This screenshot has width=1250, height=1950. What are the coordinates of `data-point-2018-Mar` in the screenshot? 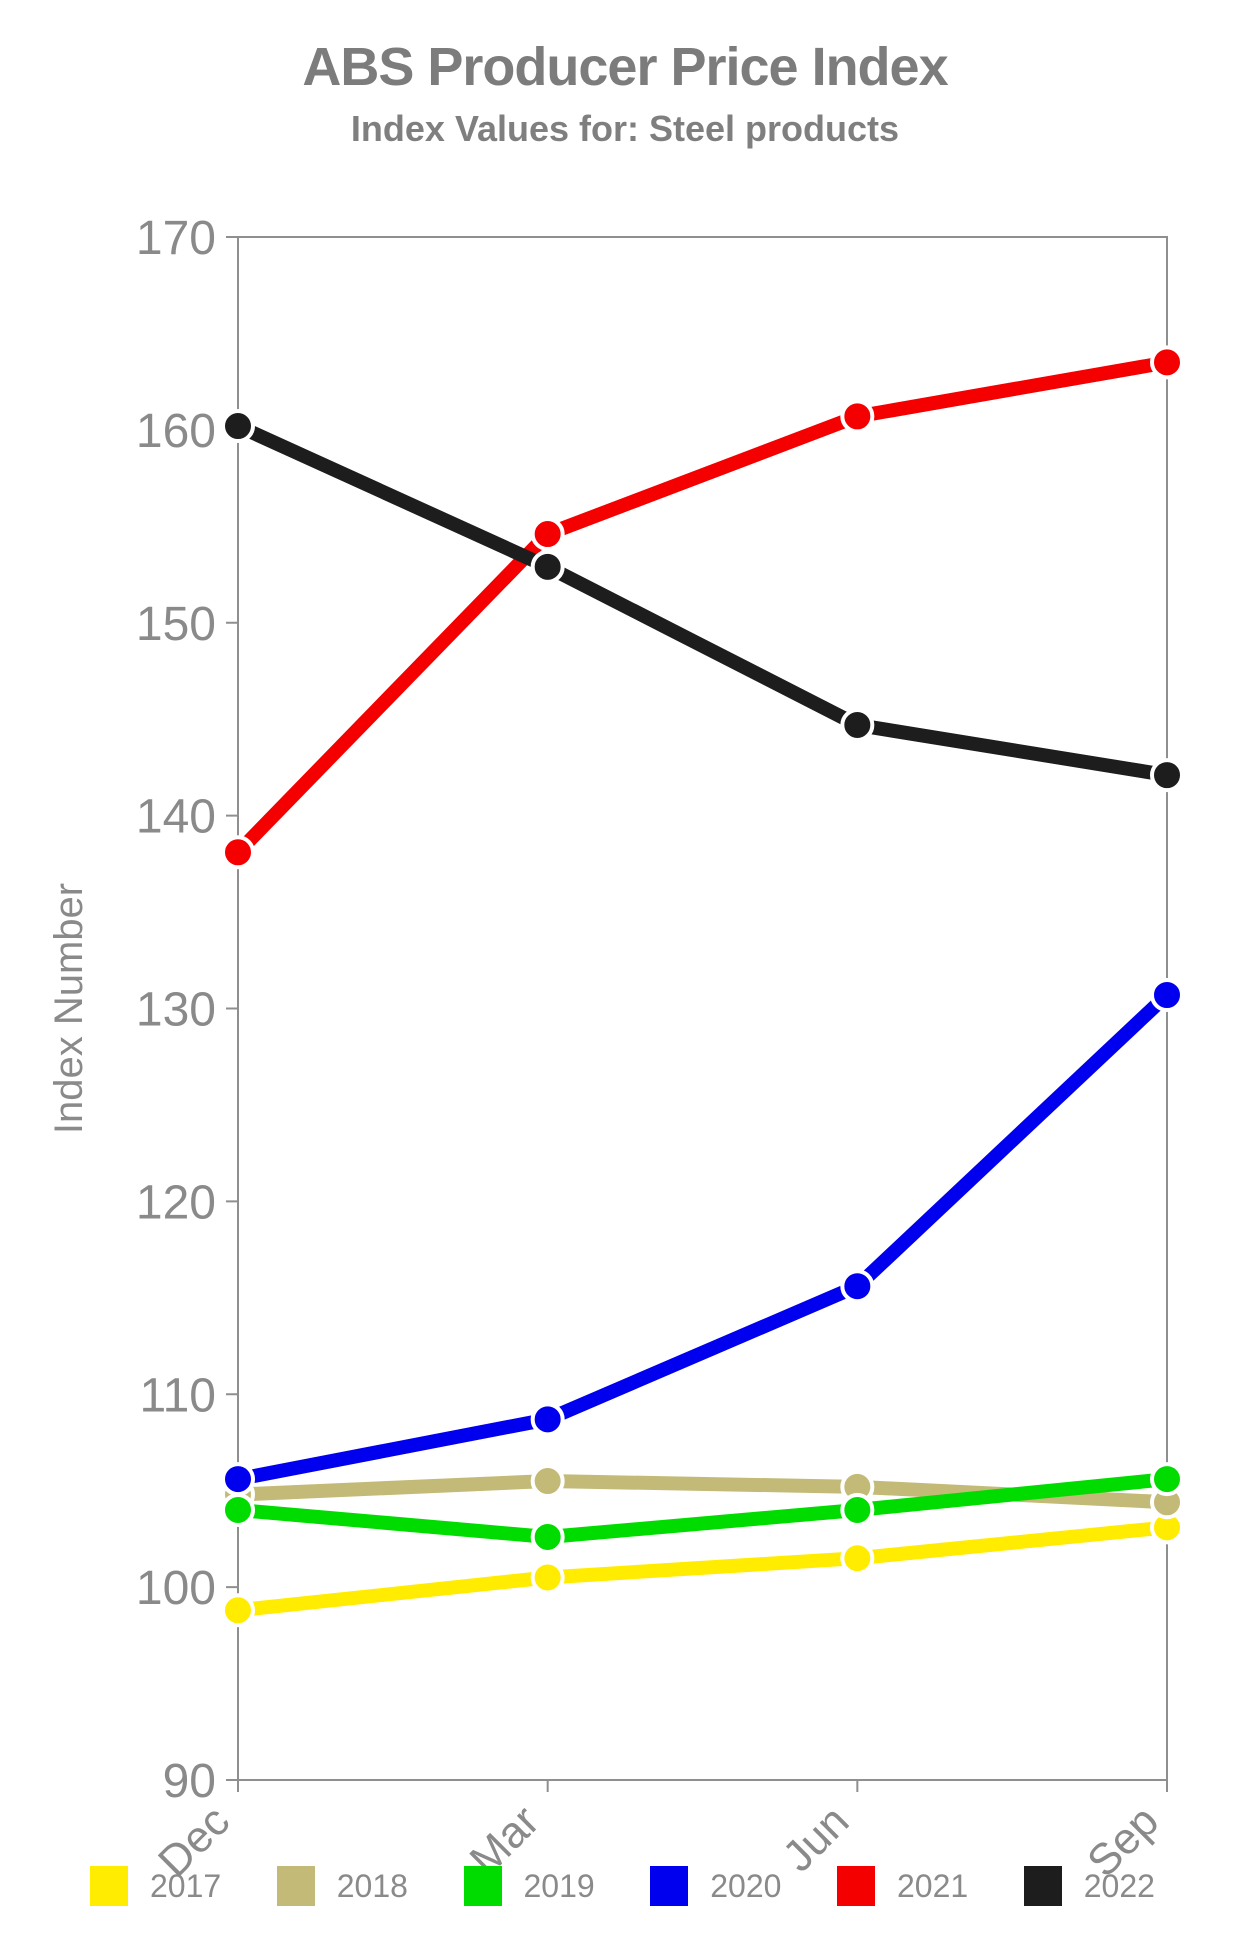 It's located at (547, 1481).